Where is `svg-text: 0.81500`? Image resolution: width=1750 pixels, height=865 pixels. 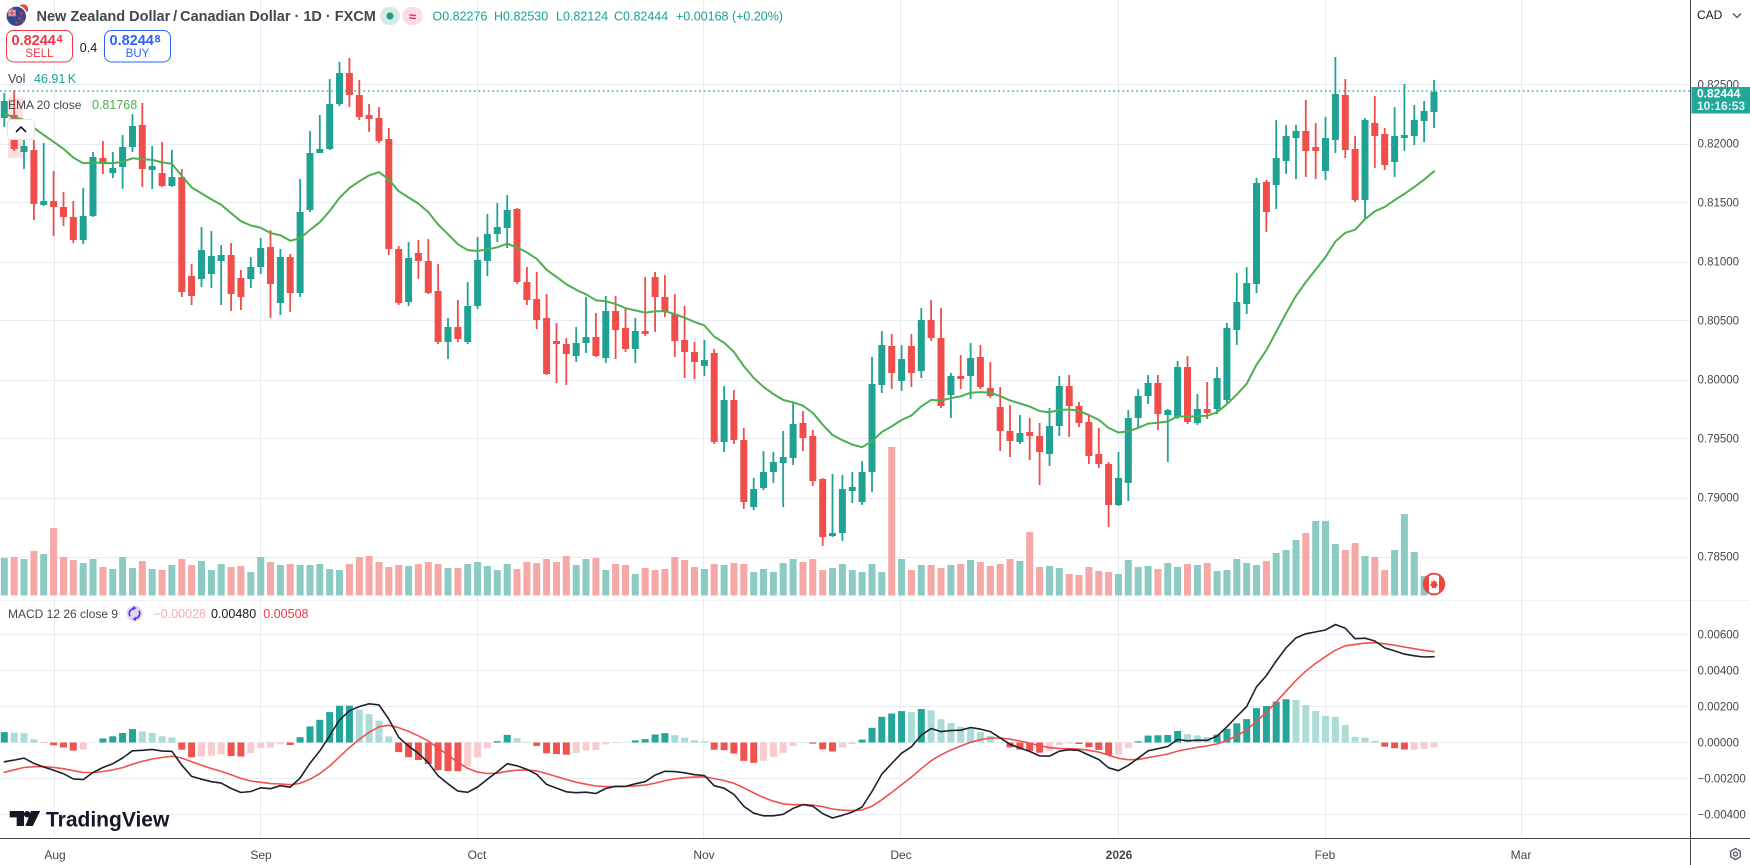 svg-text: 0.81500 is located at coordinates (1719, 204).